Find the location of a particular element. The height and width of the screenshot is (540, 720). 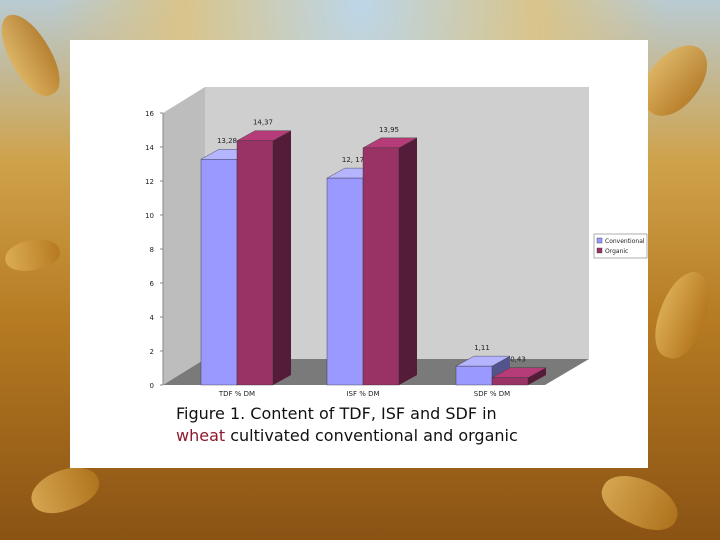

y-tick-label: 0 is located at coordinates (152, 386).